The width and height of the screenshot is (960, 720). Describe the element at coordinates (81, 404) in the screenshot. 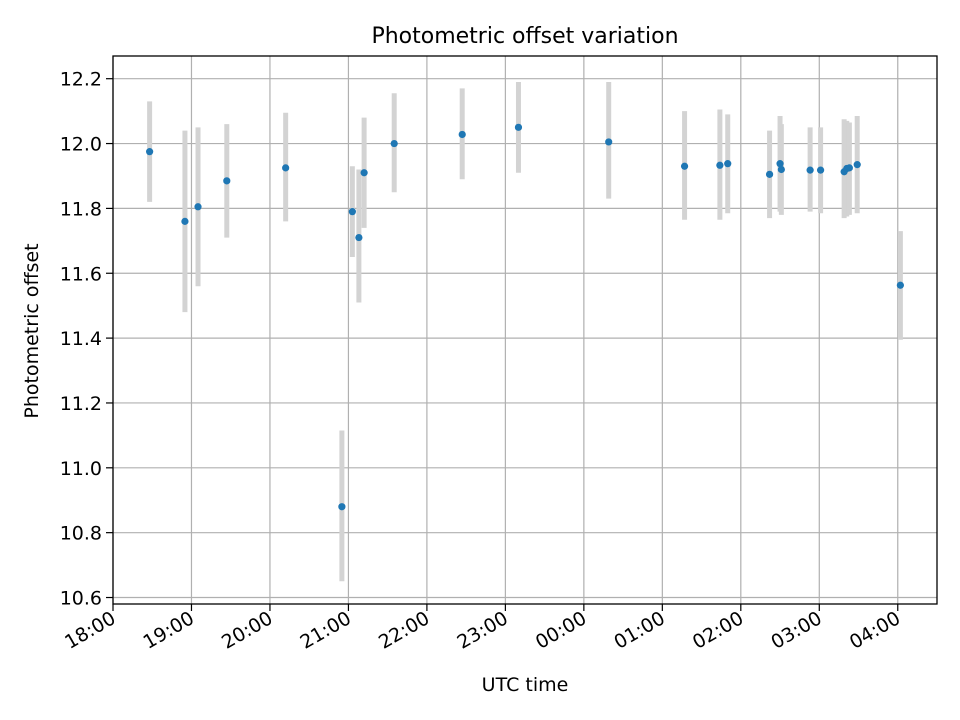

I see `y-tick-label: 11.2` at that location.